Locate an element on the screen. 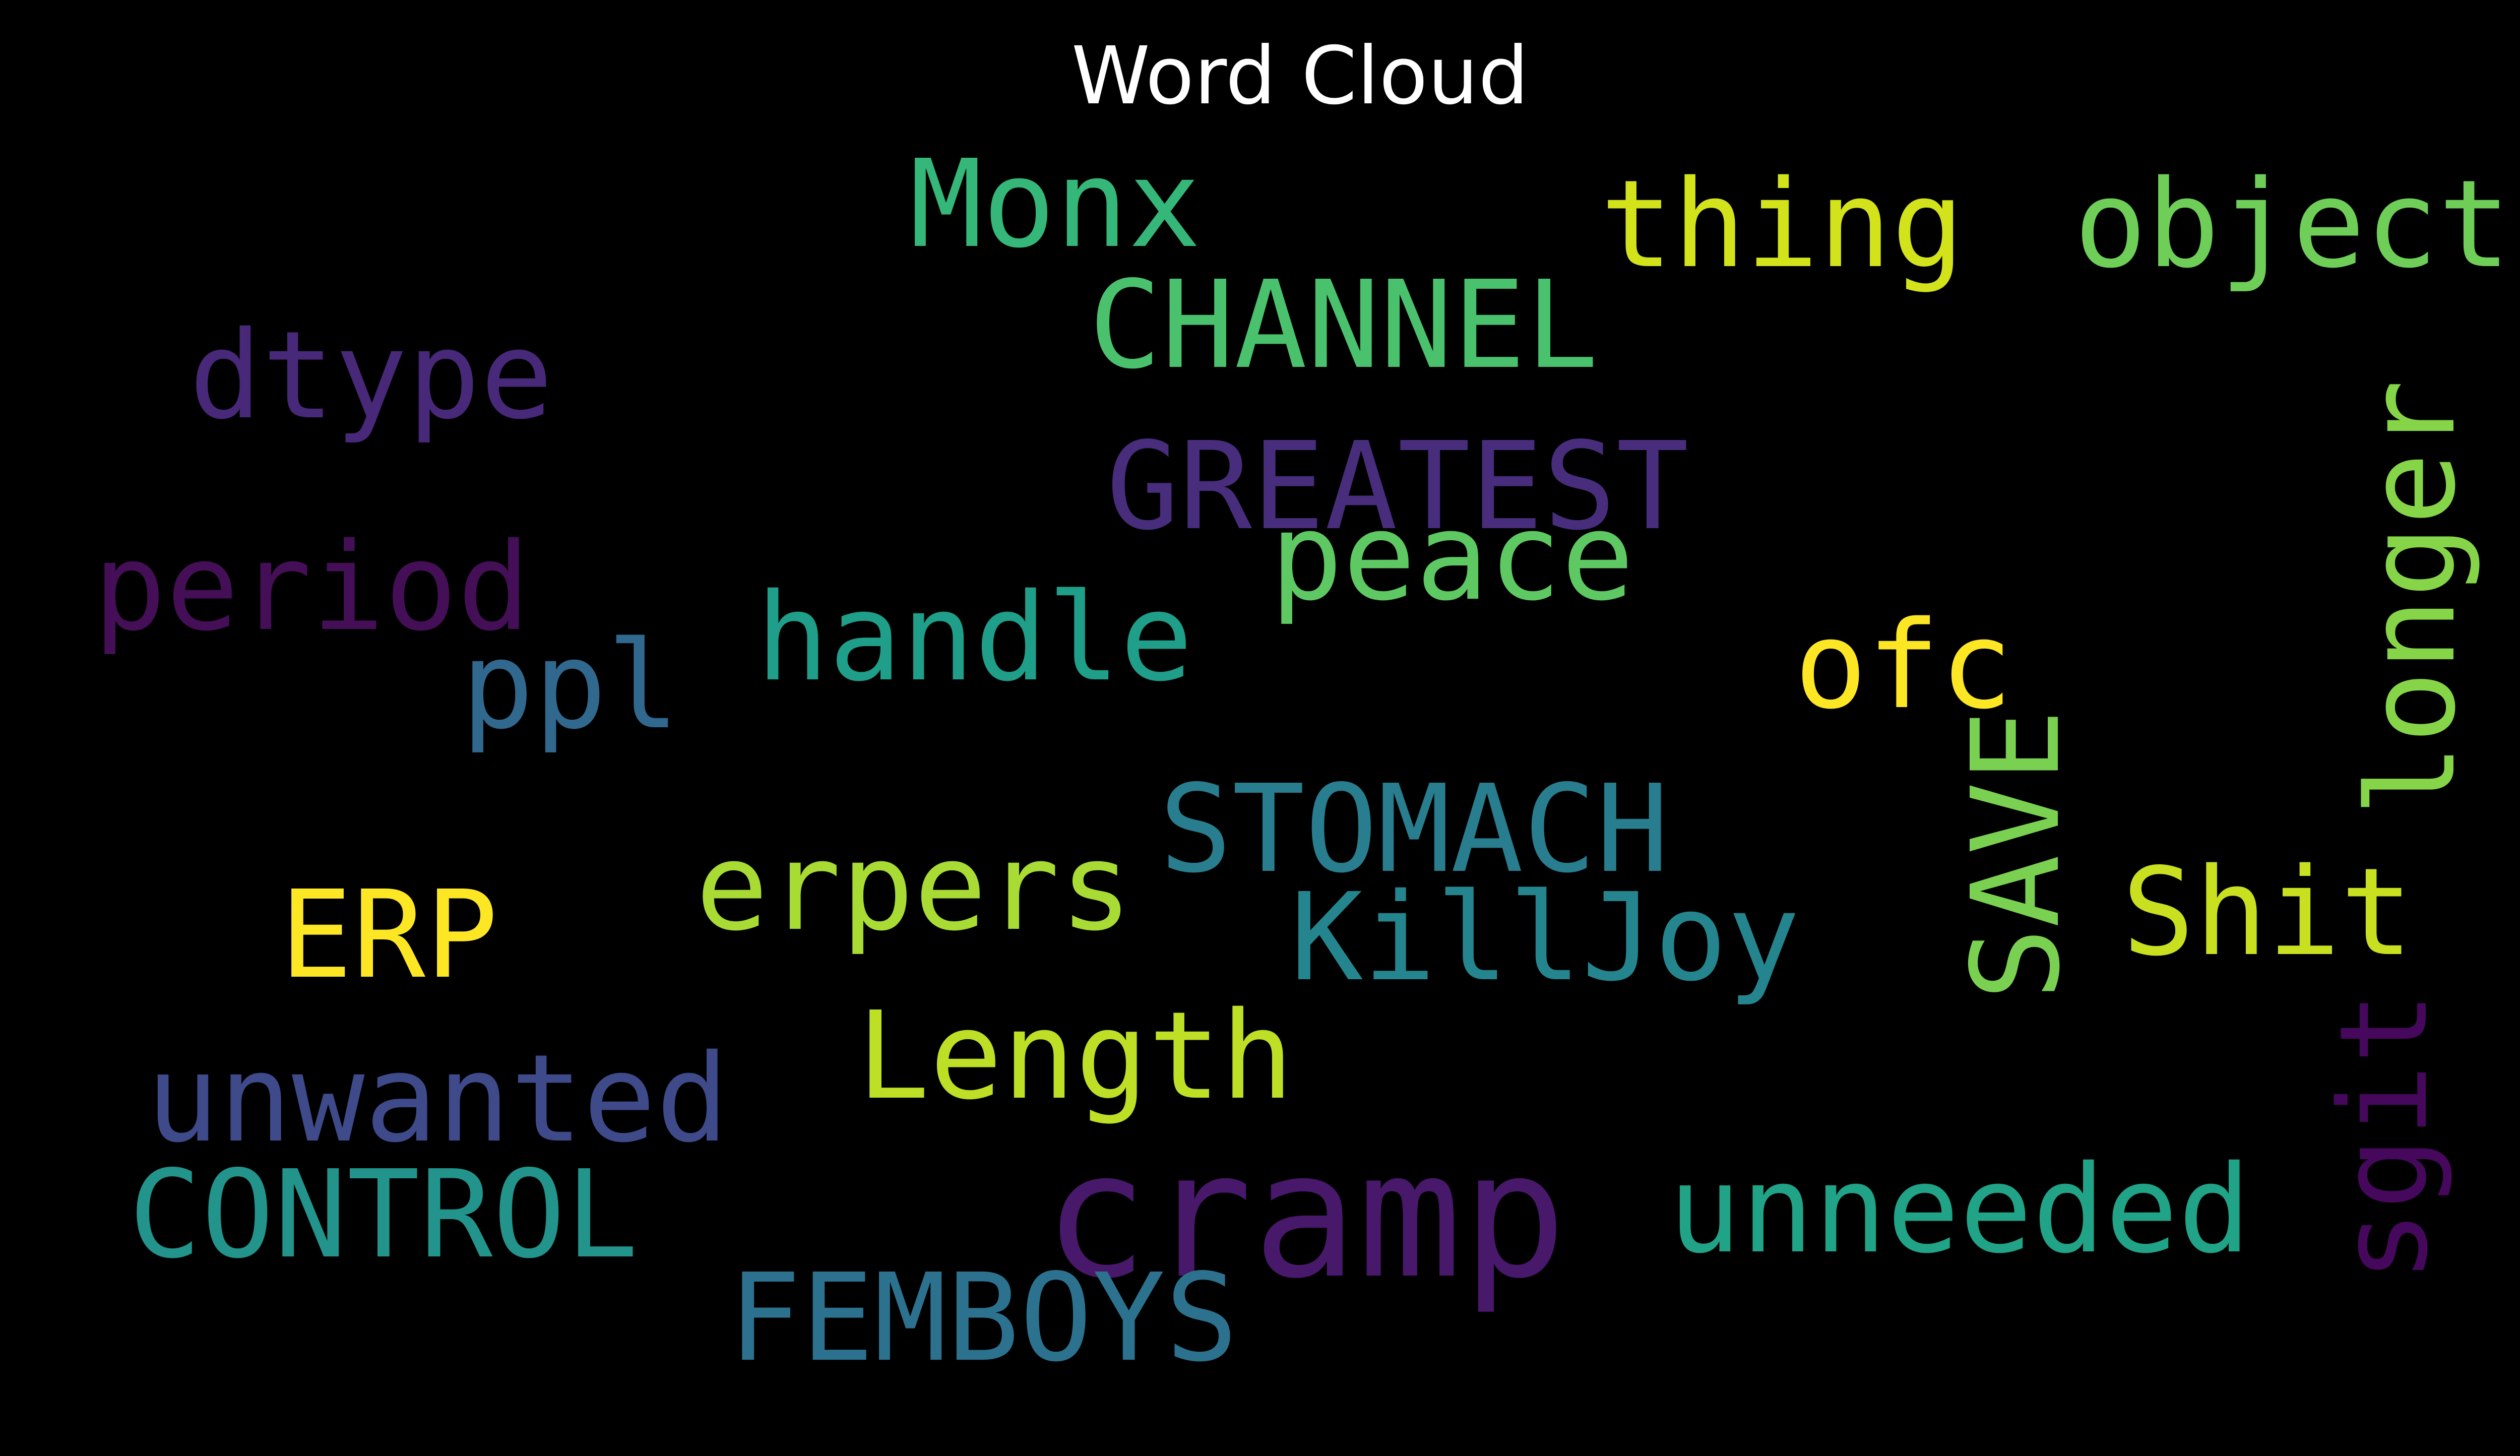  word-stomach: STOMACH is located at coordinates (1414, 829).